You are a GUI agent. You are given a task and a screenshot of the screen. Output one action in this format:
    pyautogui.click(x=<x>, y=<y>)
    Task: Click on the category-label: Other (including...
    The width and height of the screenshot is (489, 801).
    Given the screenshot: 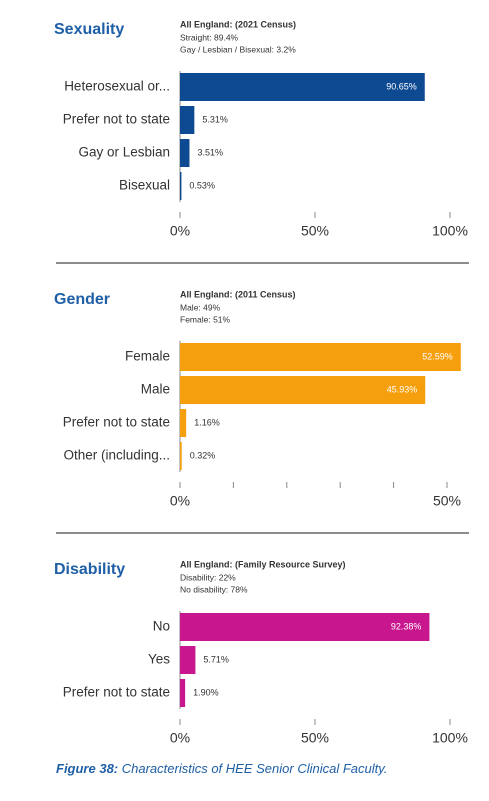 What is the action you would take?
    pyautogui.click(x=116, y=455)
    